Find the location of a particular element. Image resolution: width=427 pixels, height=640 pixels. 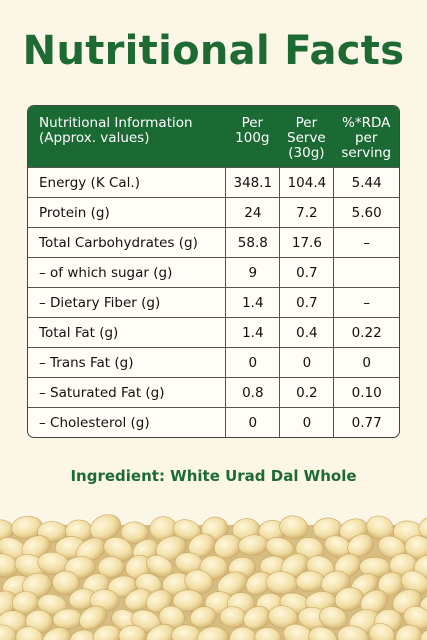

table-row: Energy (K Cal.) 348.1 104.4 5.44 is located at coordinates (213, 182).